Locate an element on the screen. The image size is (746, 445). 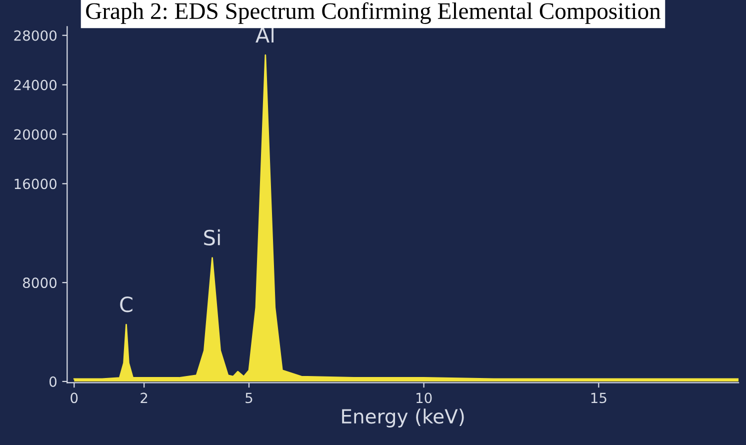
y-tick-label: 20000 is located at coordinates (35, 134).